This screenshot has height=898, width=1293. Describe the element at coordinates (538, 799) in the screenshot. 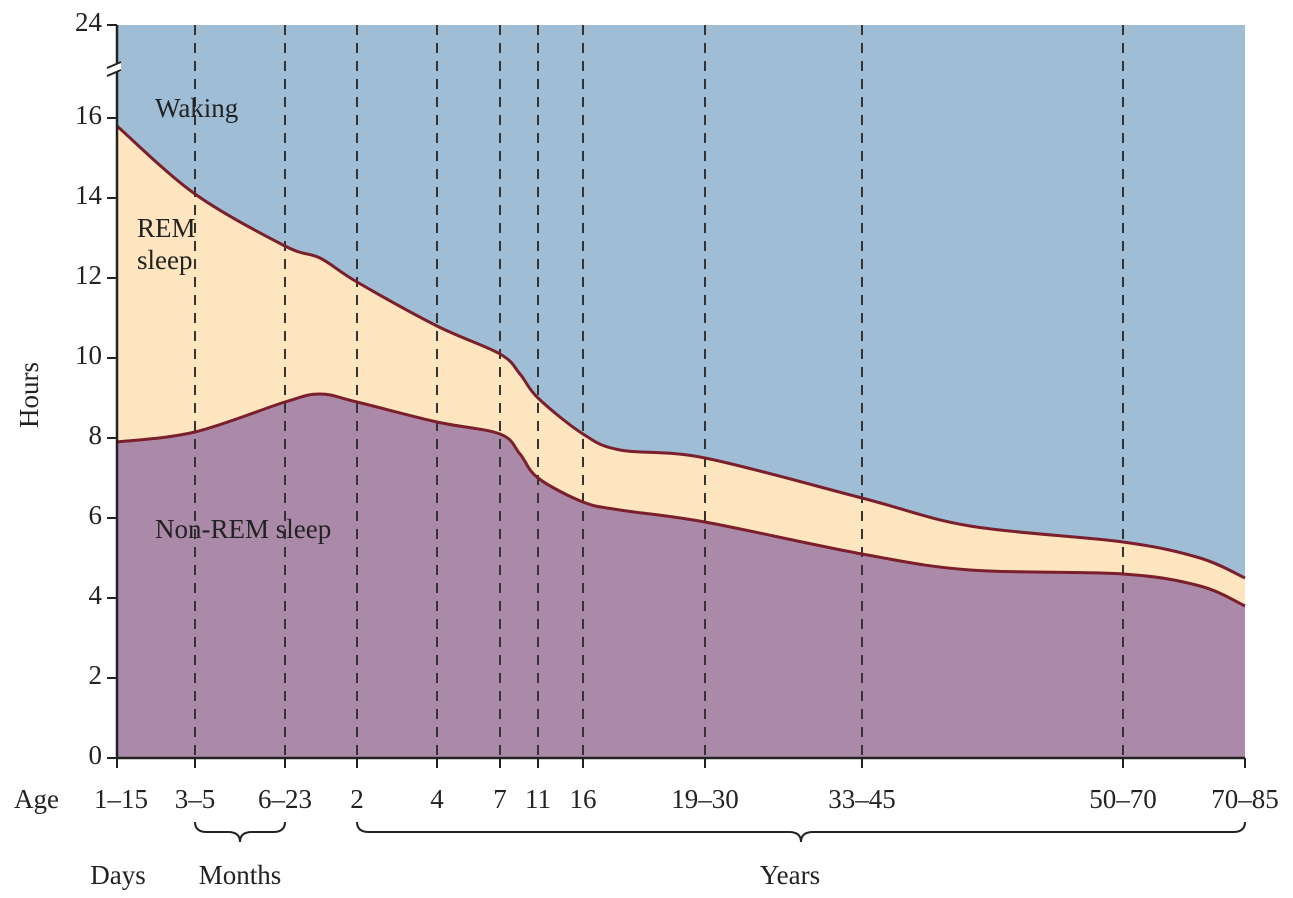

I see `x-tick-label: 11` at that location.